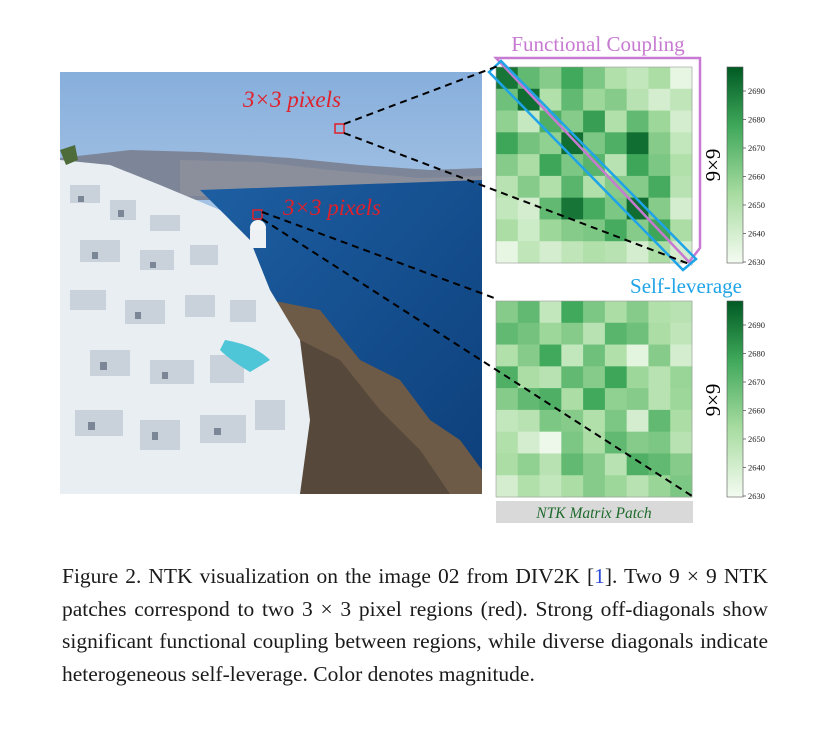  What do you see at coordinates (756, 148) in the screenshot?
I see `colorbar-tick-label: 2670` at bounding box center [756, 148].